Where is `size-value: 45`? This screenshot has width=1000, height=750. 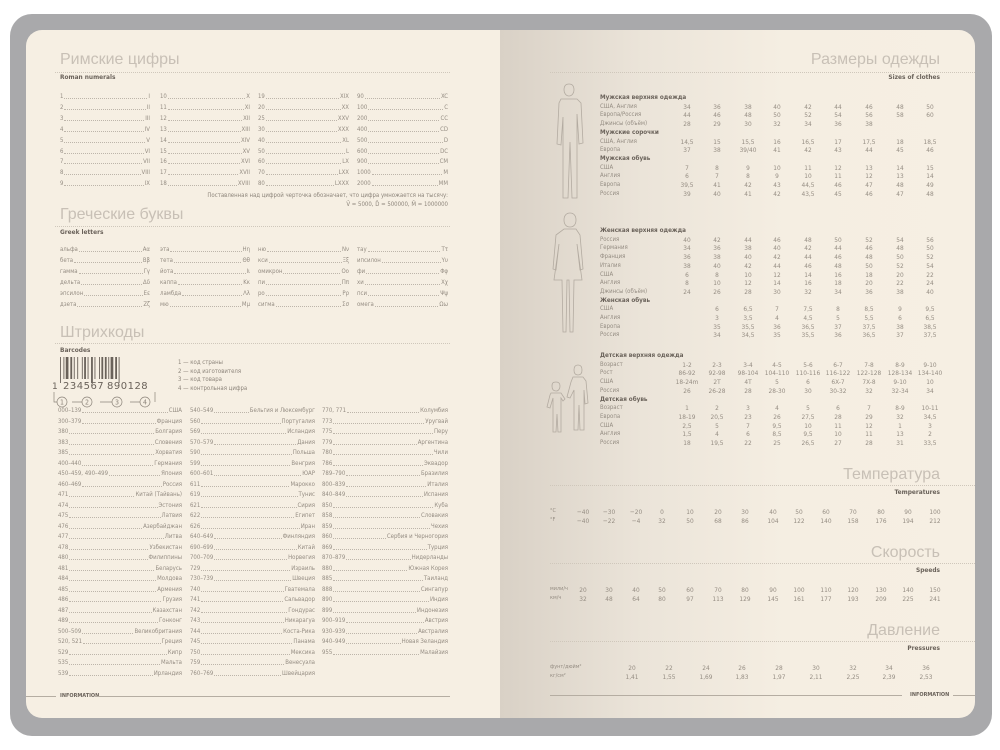 size-value: 45 is located at coordinates (900, 150).